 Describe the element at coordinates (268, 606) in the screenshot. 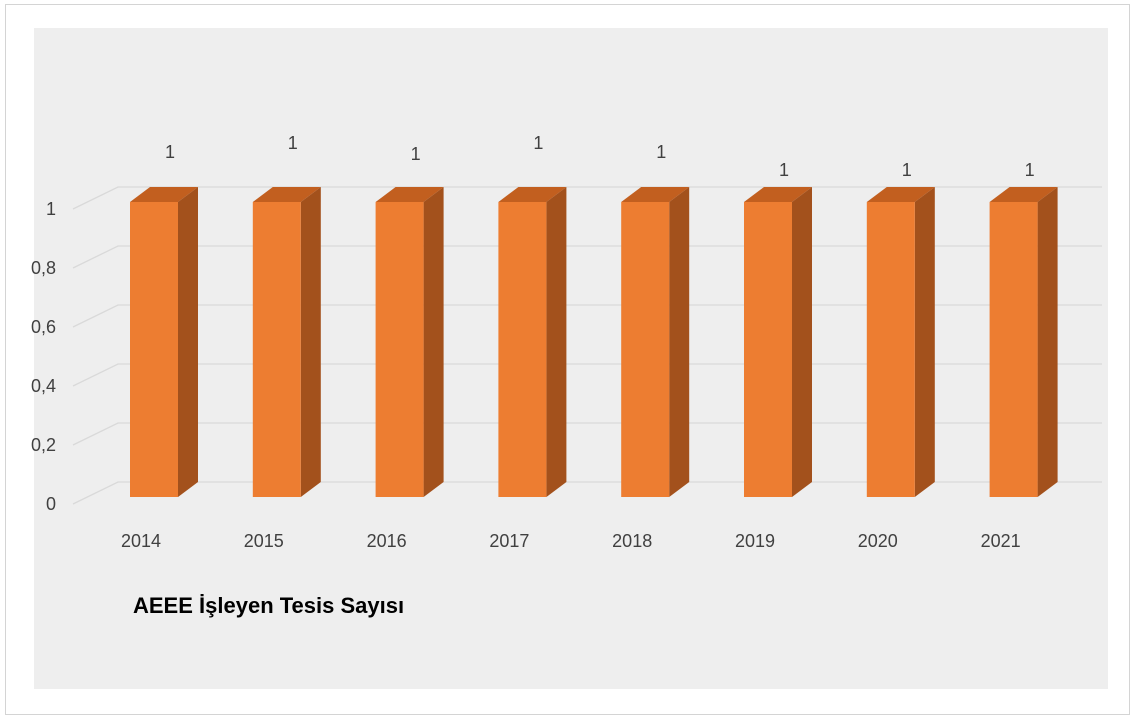

I see `chart-title: AEEE İşleyen Tesis Sayısı` at that location.